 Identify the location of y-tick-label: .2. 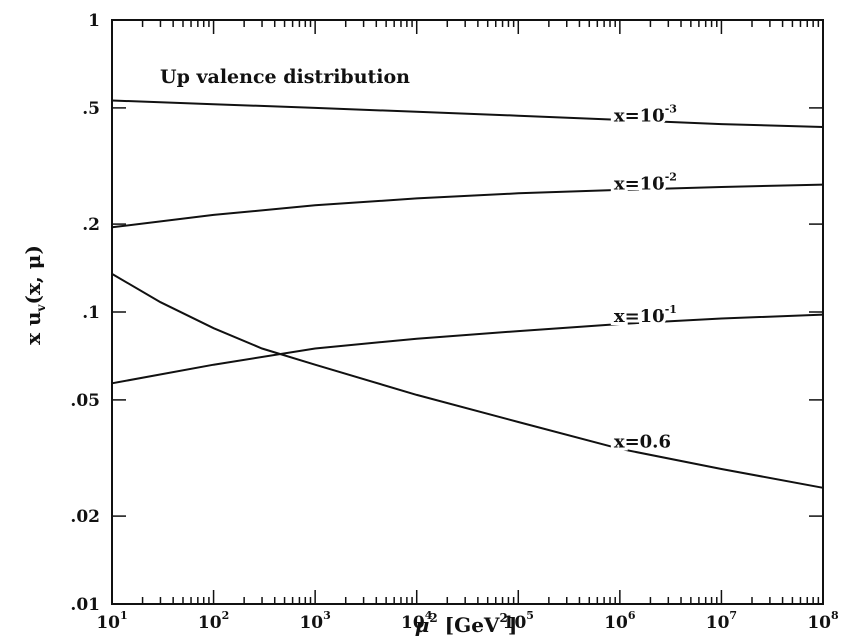
(91, 225).